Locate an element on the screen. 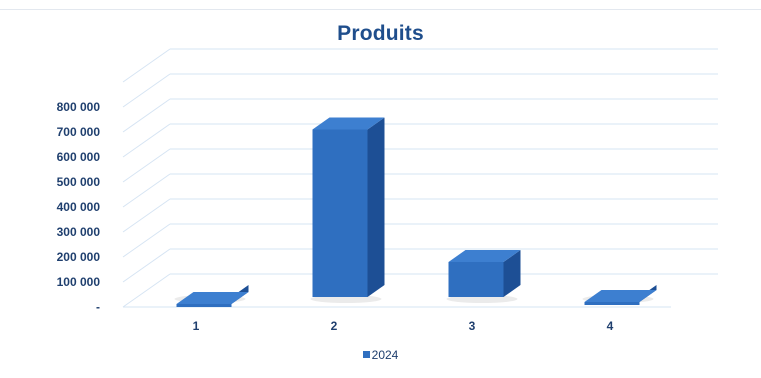 This screenshot has height=378, width=761. top-divider is located at coordinates (380, 9).